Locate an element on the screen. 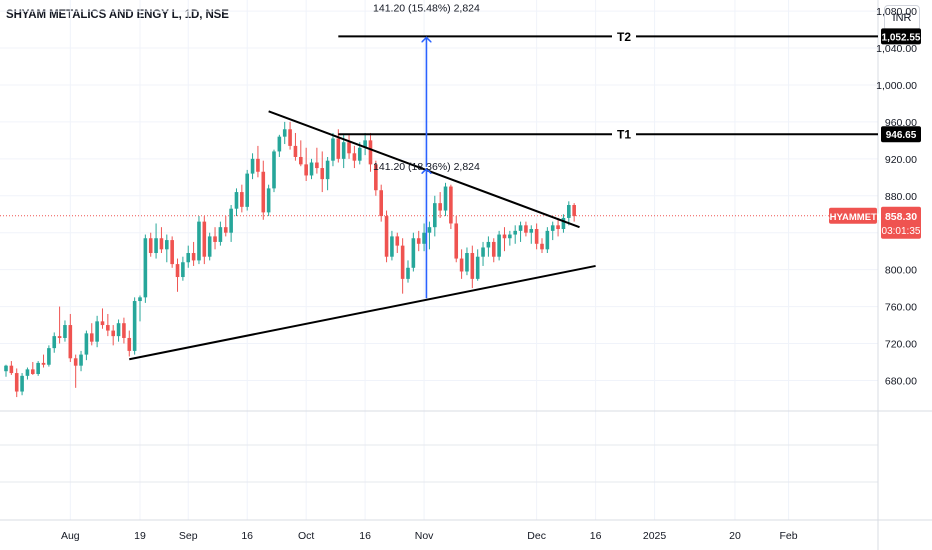  time-axis: Aug 19 Sep 16 Oct 16 Nov Dec 16 2025 20 Feb is located at coordinates (429, 536).